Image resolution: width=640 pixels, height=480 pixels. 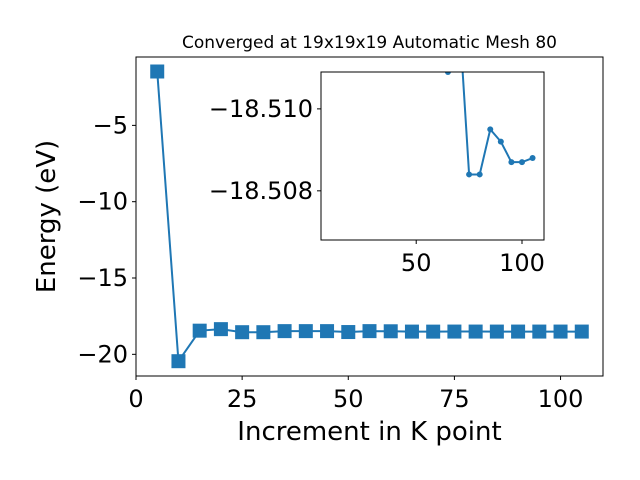 I want to click on y-axis-label: Energy (eV), so click(x=47, y=216).